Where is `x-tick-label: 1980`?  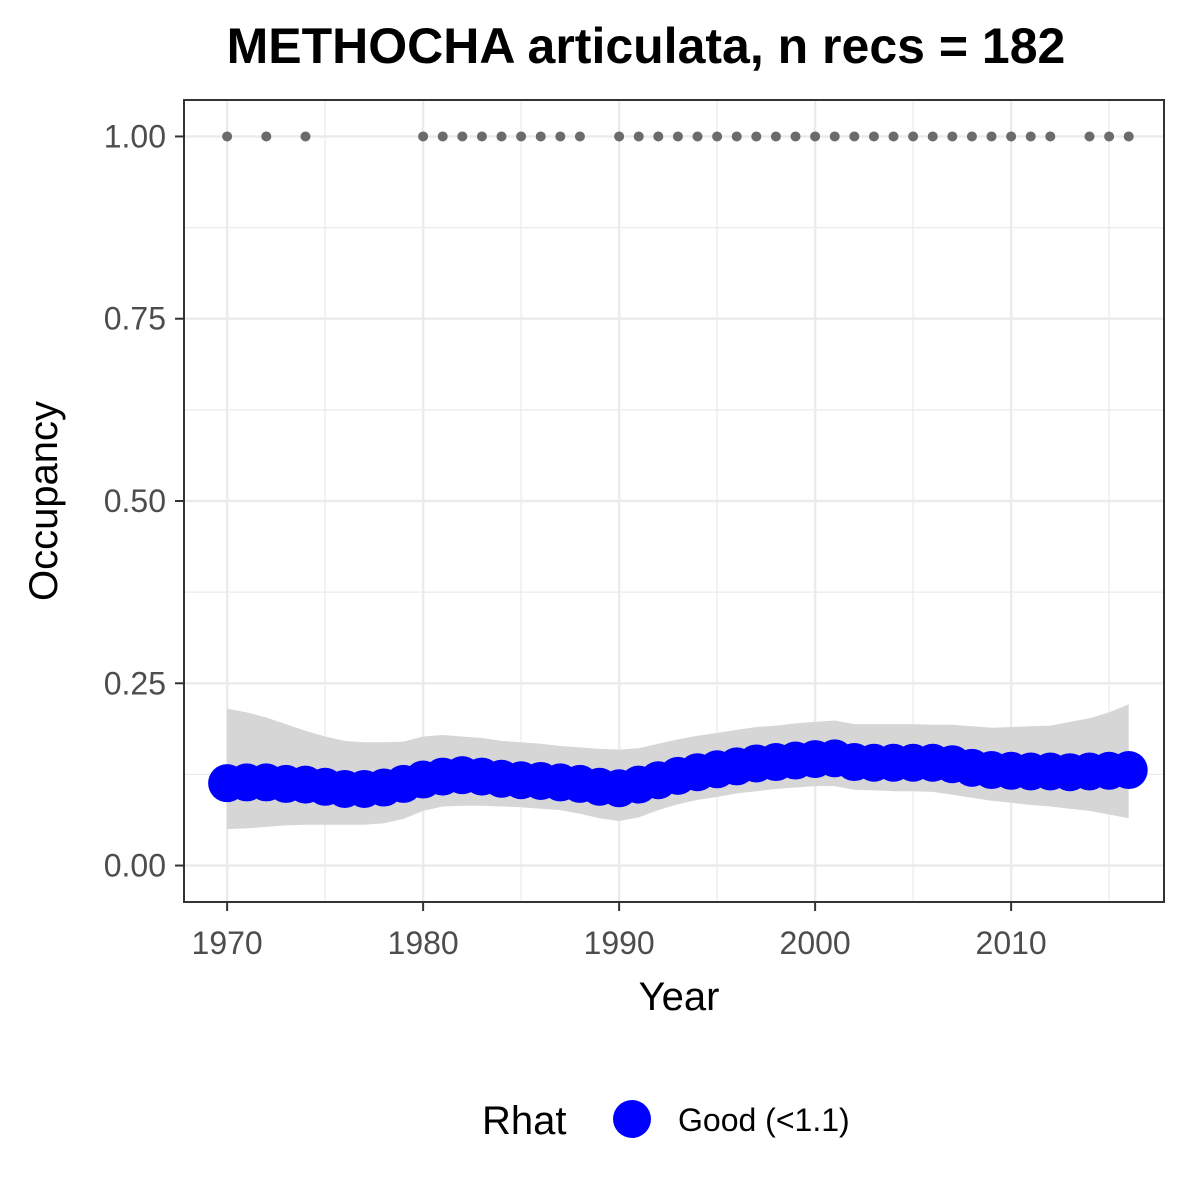 x-tick-label: 1980 is located at coordinates (423, 943).